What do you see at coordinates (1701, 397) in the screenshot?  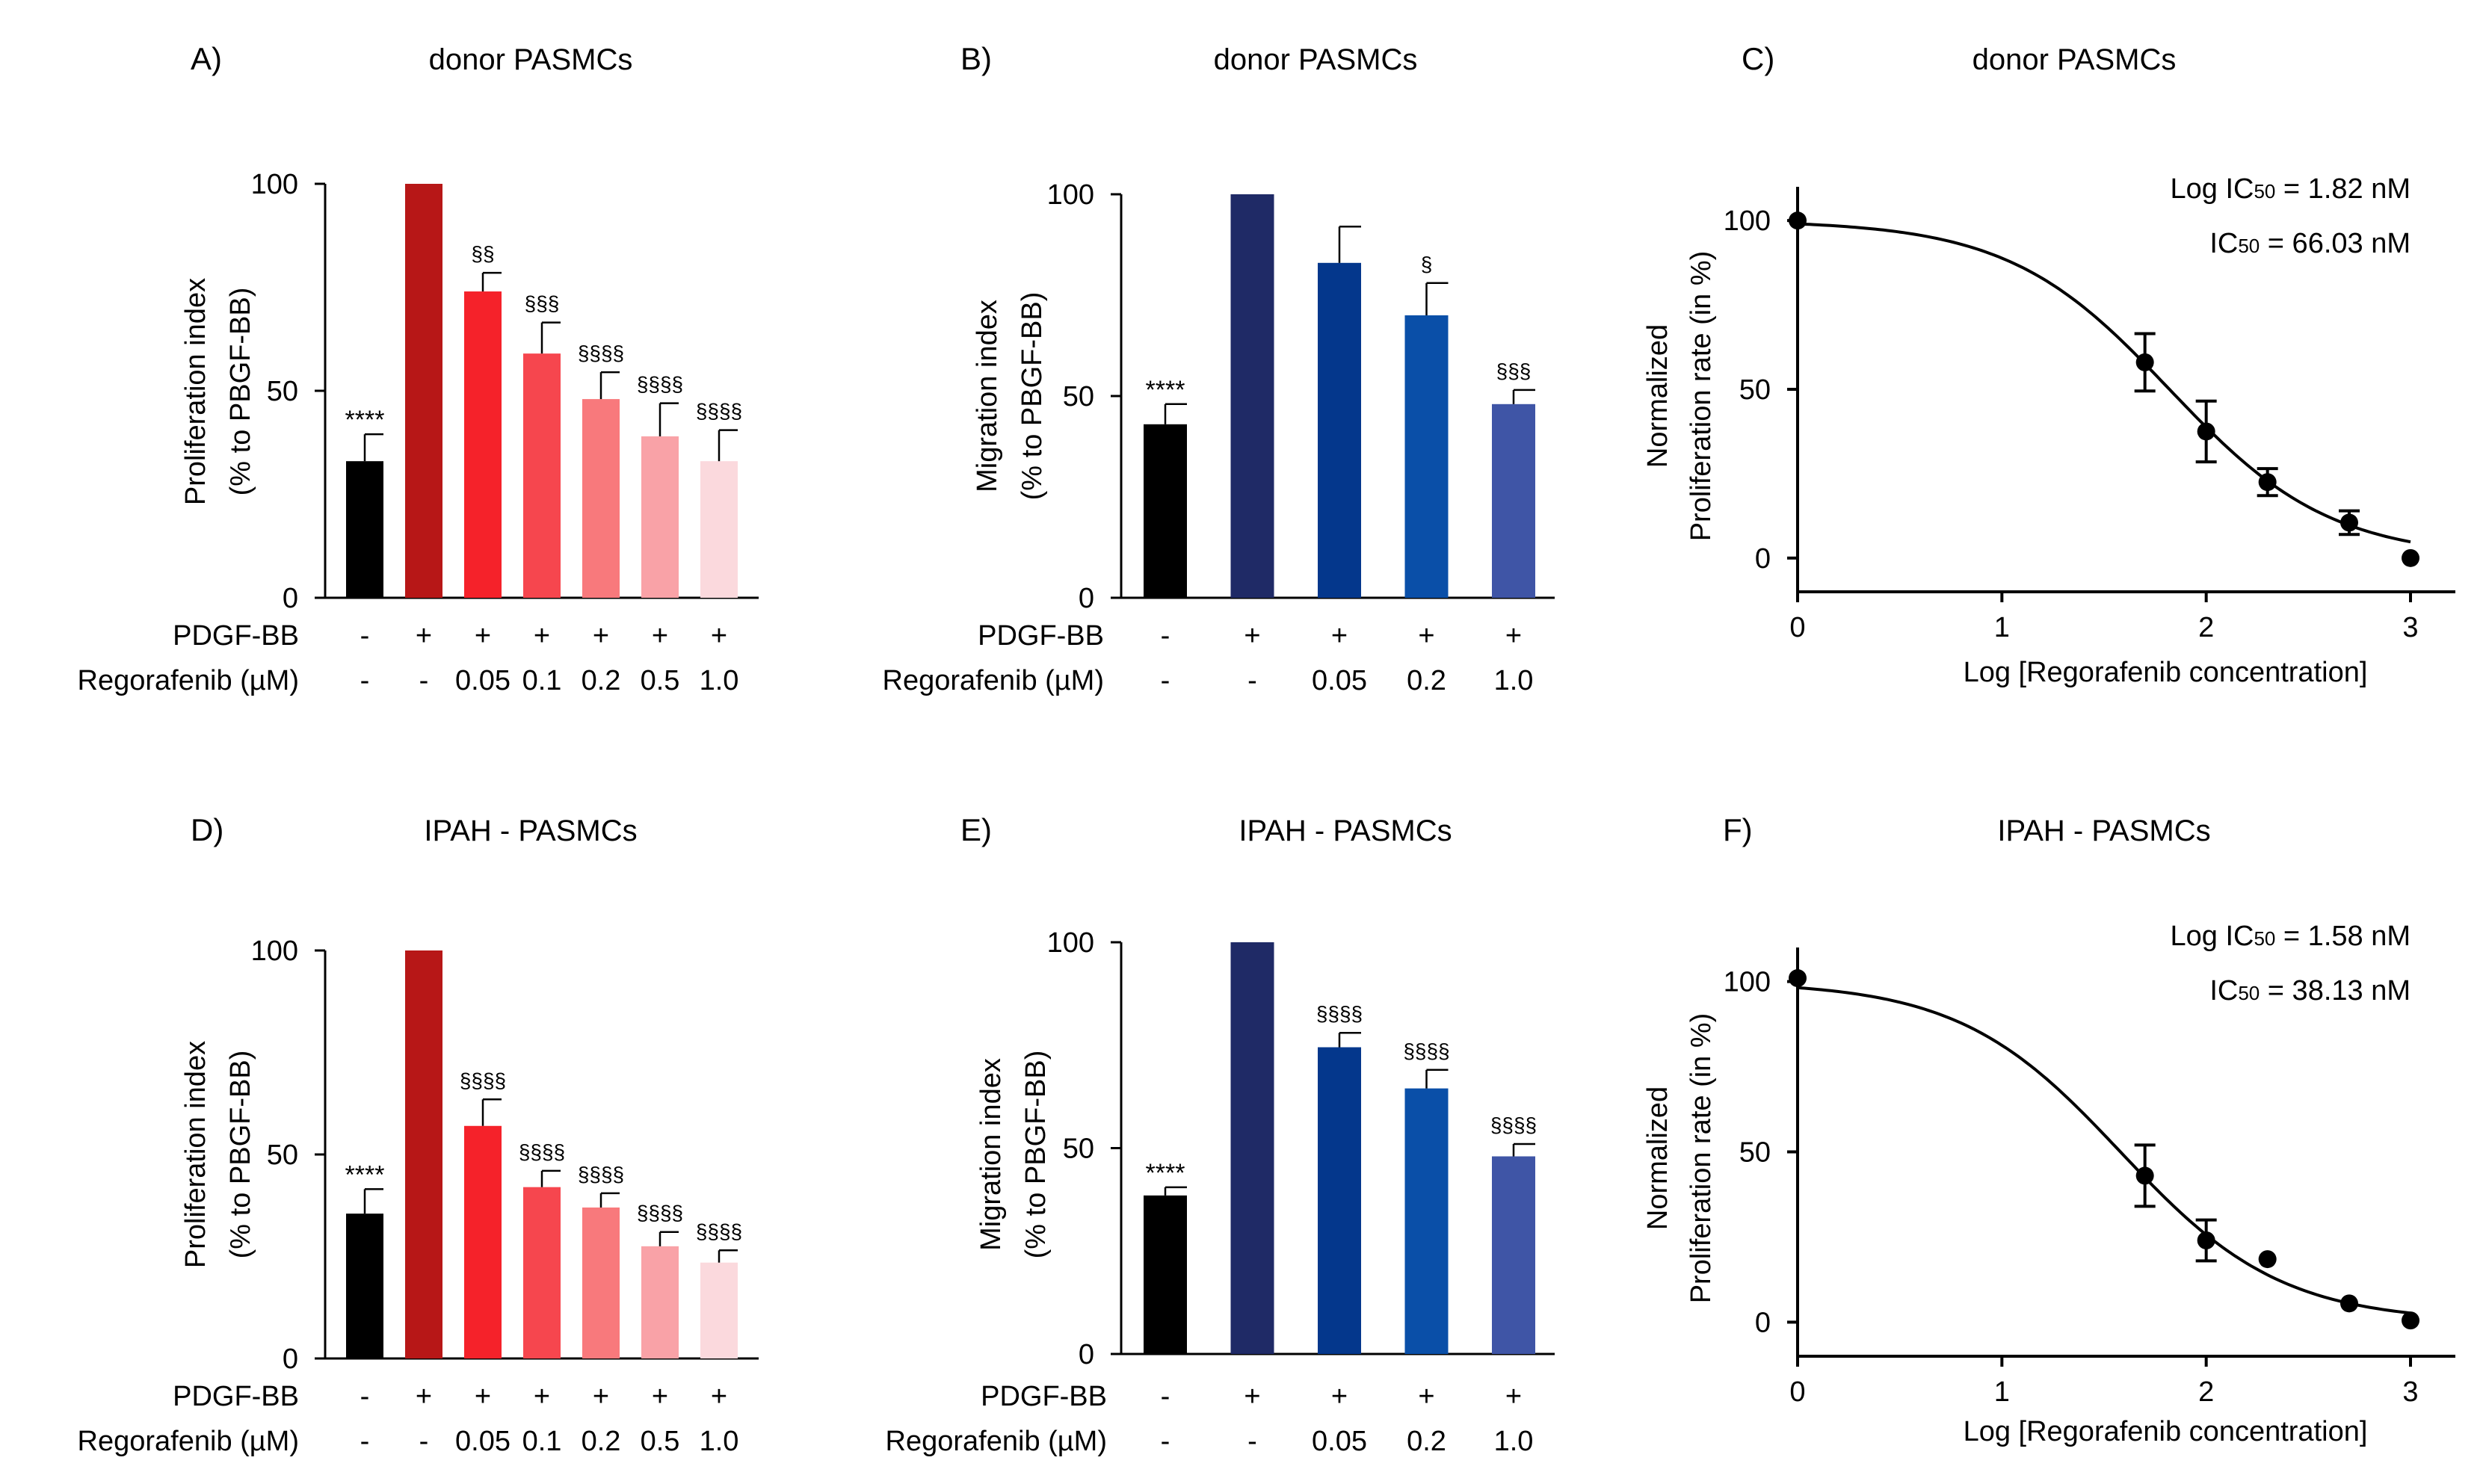 I see `y-axis-label-line: Proliferation rate (in %)` at bounding box center [1701, 397].